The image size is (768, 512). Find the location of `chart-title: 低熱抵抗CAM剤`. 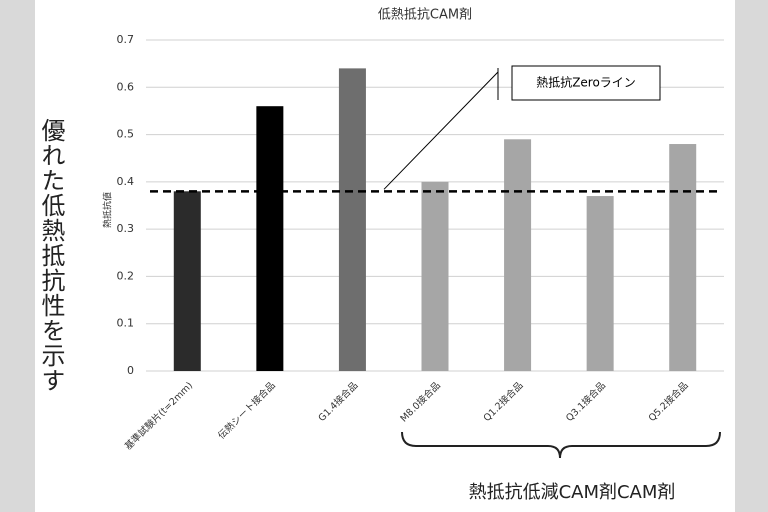

chart-title: 低熱抵抗CAM剤 is located at coordinates (425, 15).